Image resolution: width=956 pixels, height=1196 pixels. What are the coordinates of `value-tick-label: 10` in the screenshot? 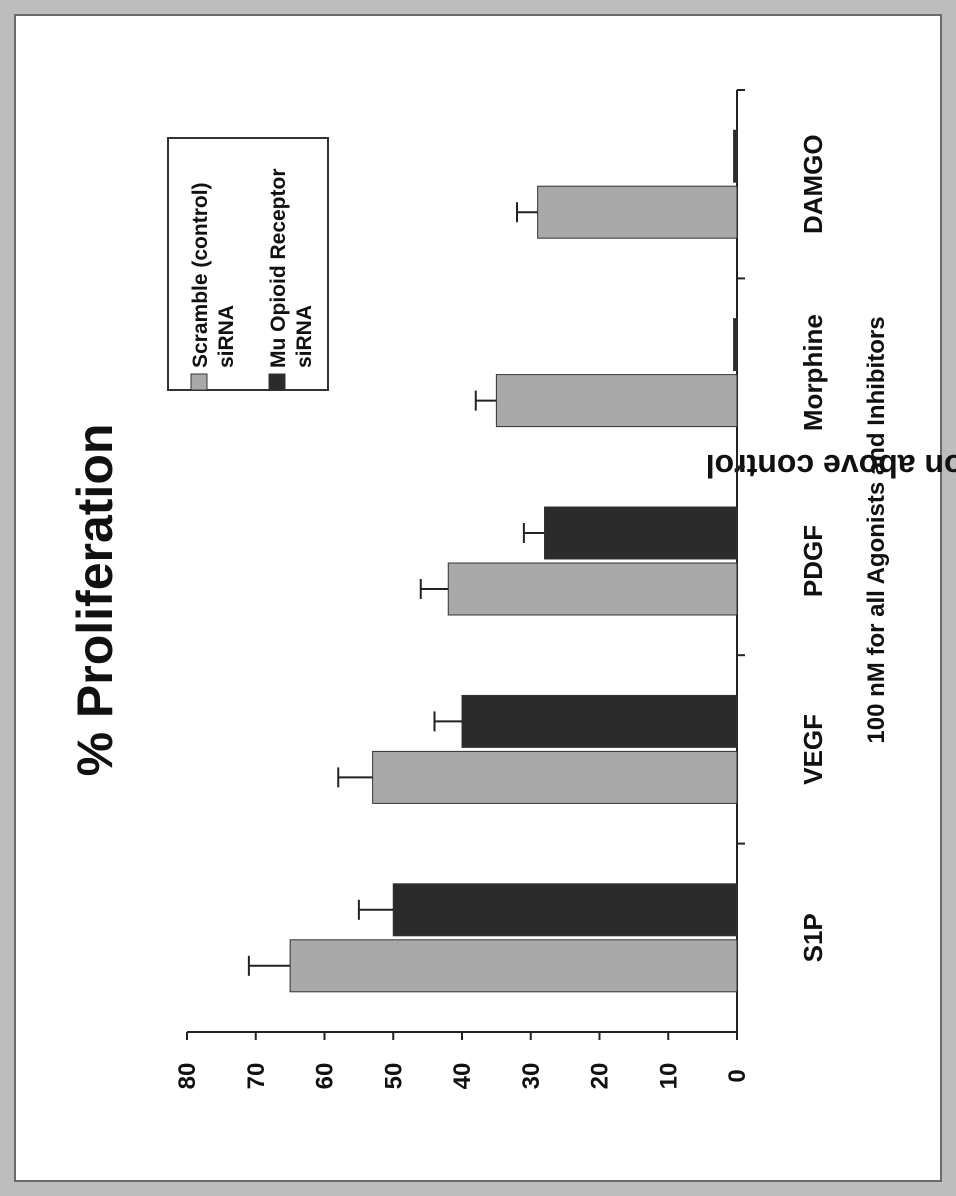 It's located at (668, 1076).